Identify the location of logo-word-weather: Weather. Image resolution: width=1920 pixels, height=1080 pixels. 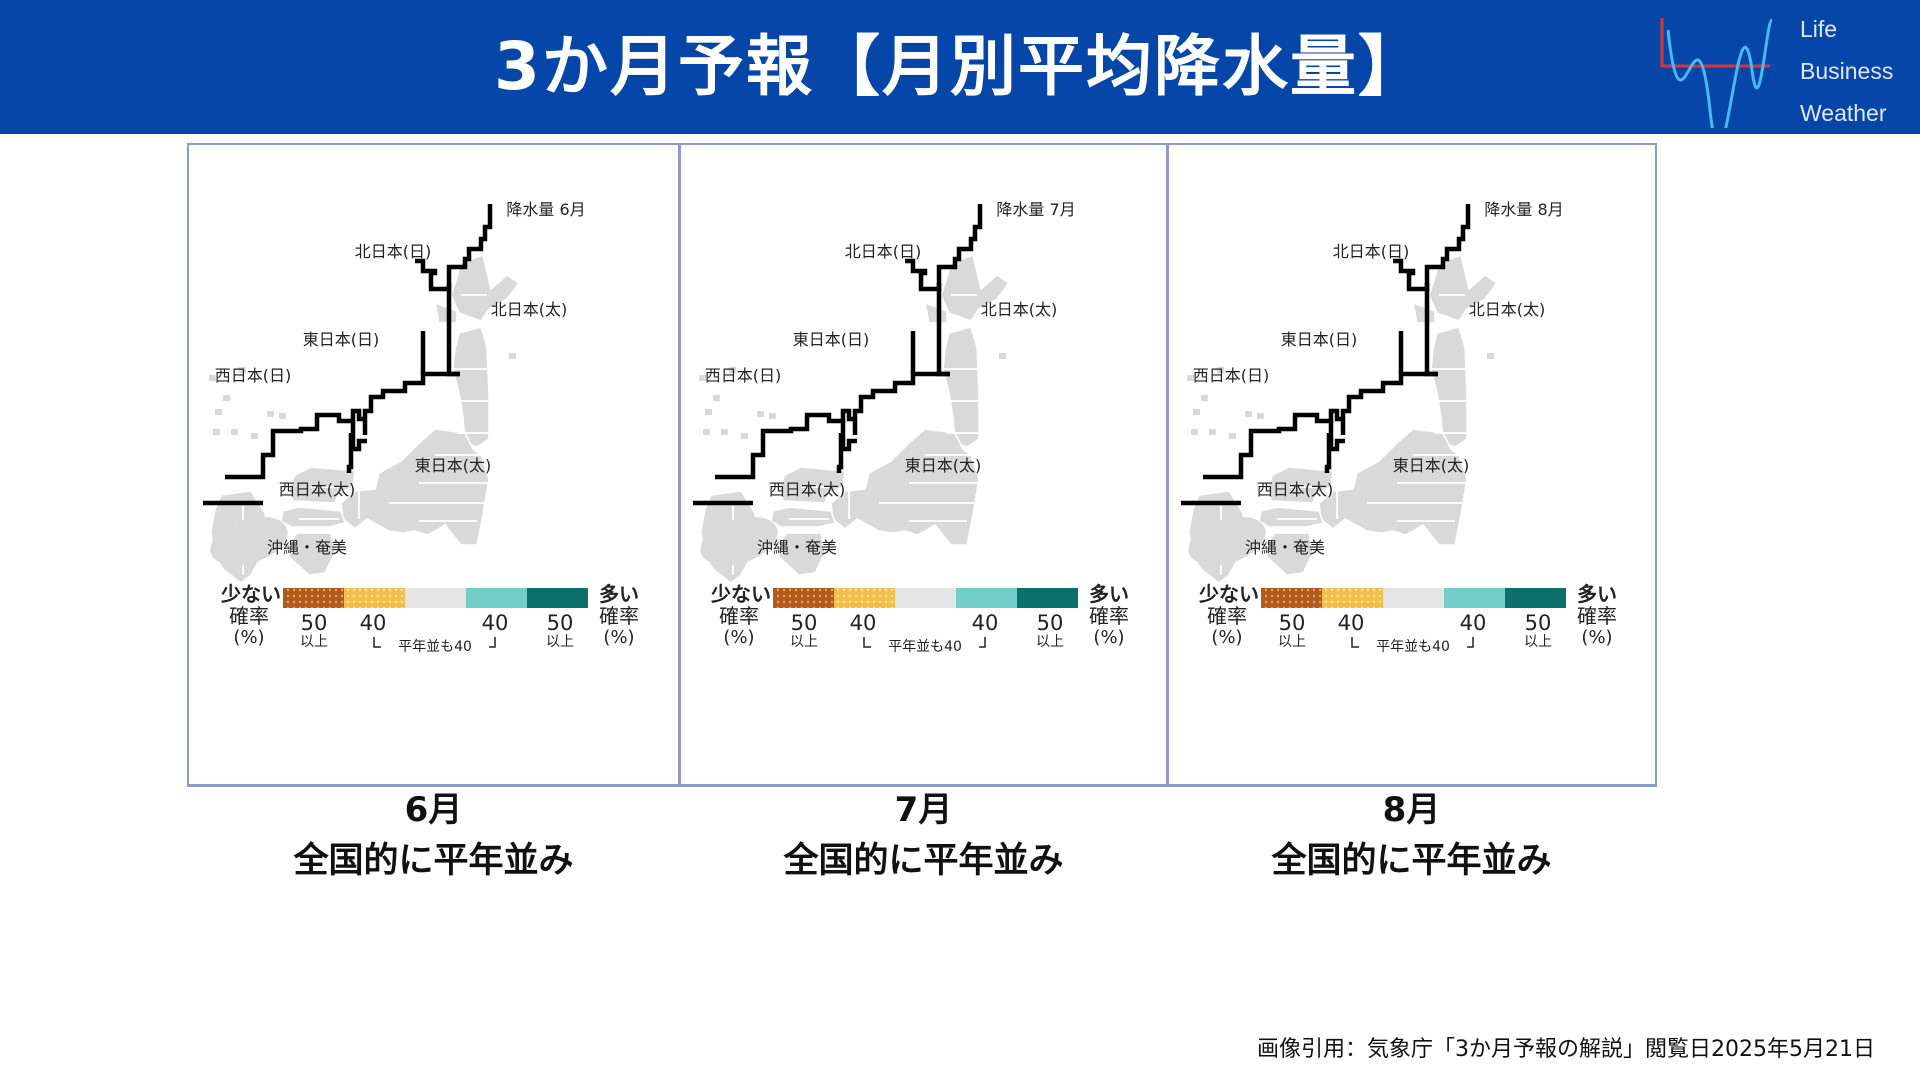
(1843, 113).